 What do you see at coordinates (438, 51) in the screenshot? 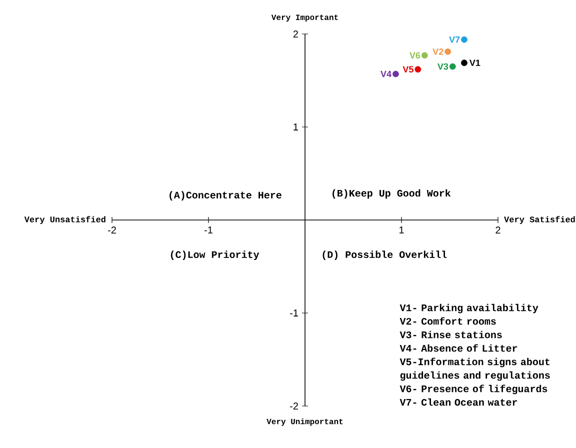
I see `series-label: V2` at bounding box center [438, 51].